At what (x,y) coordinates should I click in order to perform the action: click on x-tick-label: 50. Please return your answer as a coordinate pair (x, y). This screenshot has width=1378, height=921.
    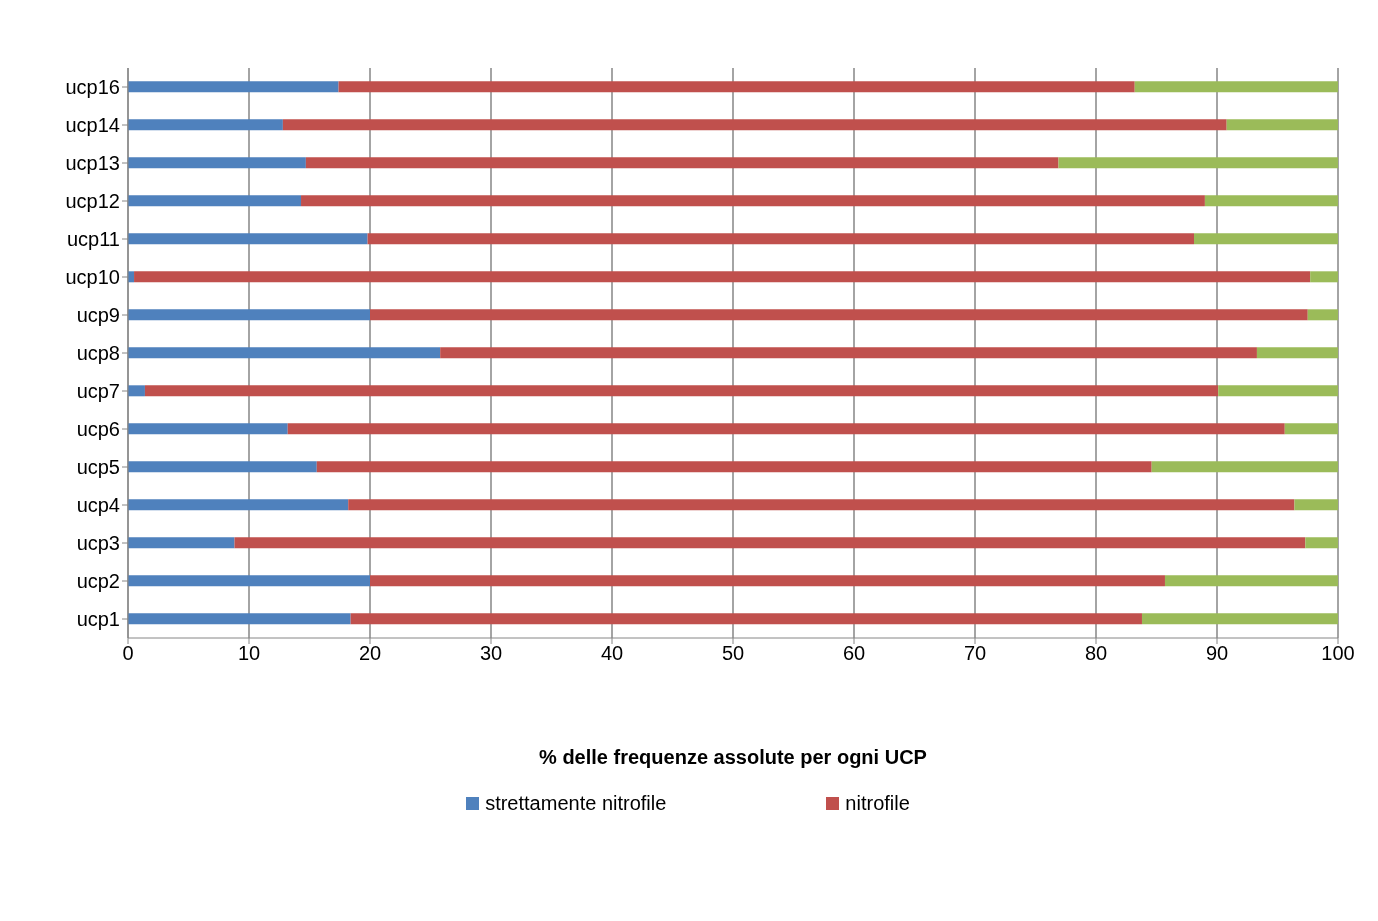
    Looking at the image, I should click on (733, 653).